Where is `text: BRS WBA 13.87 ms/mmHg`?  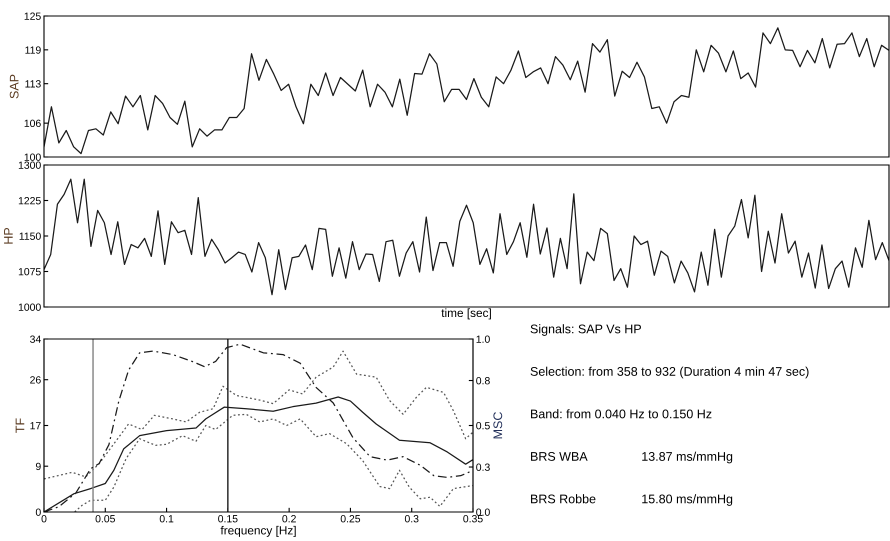
text: BRS WBA 13.87 ms/mmHg is located at coordinates (631, 458).